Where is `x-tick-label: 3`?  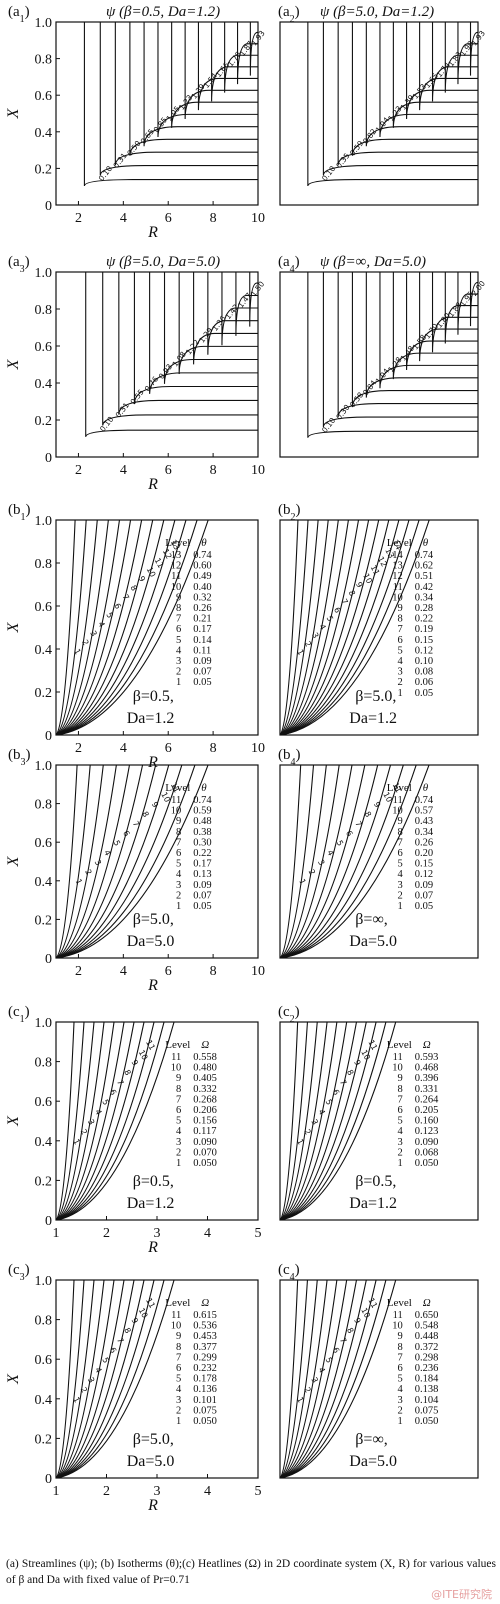 x-tick-label: 3 is located at coordinates (157, 1491).